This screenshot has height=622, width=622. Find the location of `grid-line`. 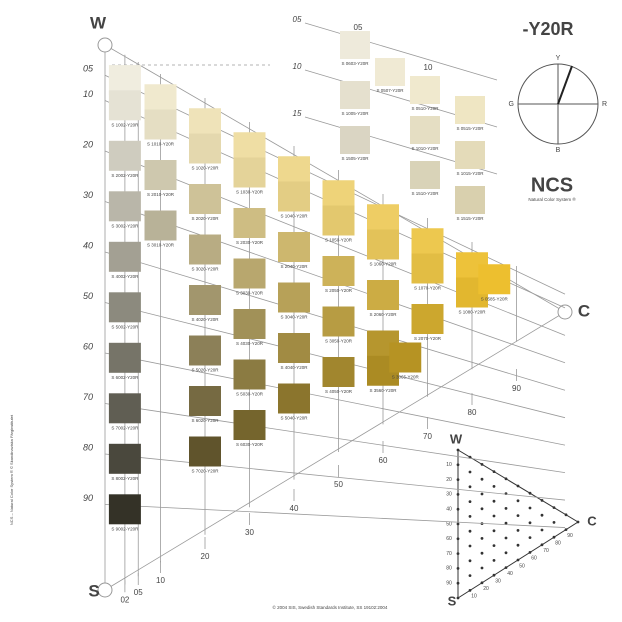

grid-line is located at coordinates (335, 477).